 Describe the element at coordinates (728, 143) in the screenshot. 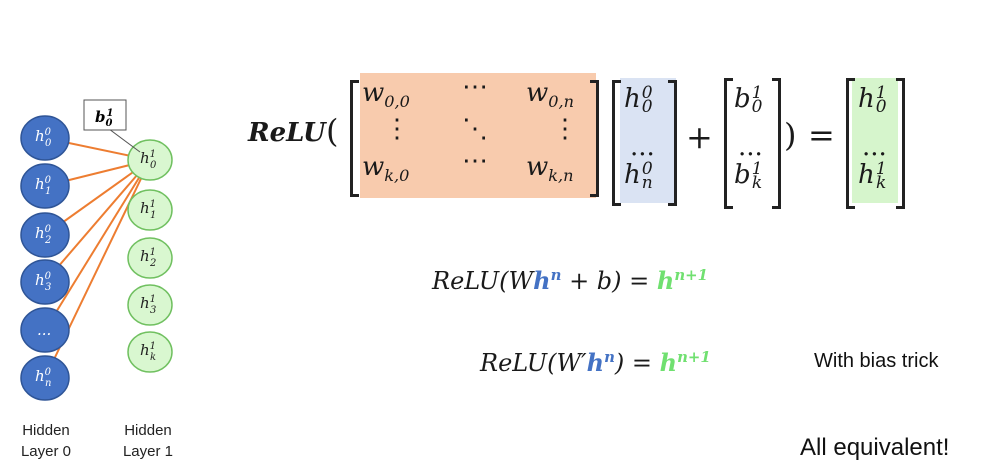

I see `b-vector-left-bracket` at that location.